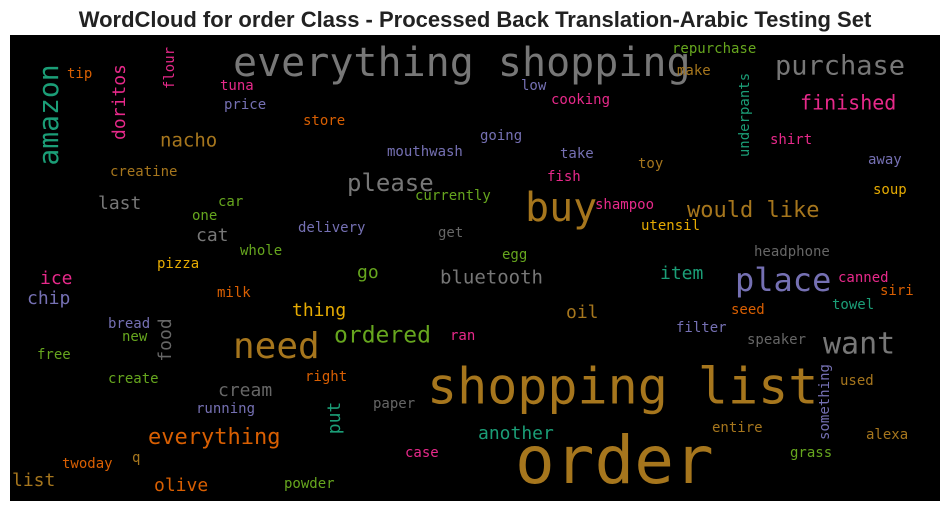  I want to click on word: something, so click(825, 402).